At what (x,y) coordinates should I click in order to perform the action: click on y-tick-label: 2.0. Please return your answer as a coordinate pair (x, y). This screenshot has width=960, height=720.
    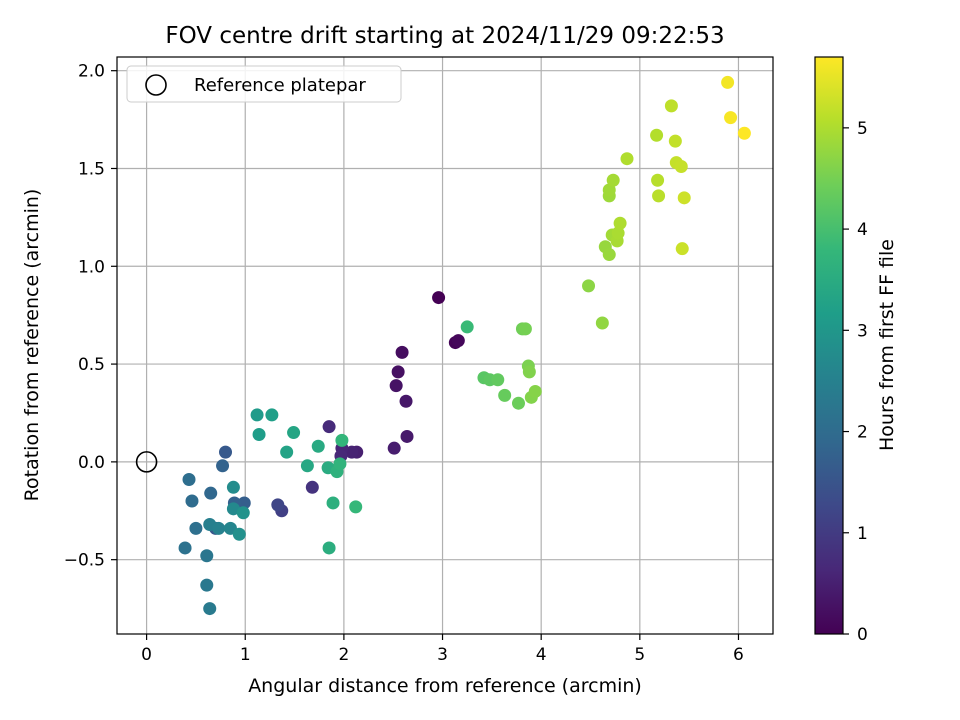
    Looking at the image, I should click on (91, 72).